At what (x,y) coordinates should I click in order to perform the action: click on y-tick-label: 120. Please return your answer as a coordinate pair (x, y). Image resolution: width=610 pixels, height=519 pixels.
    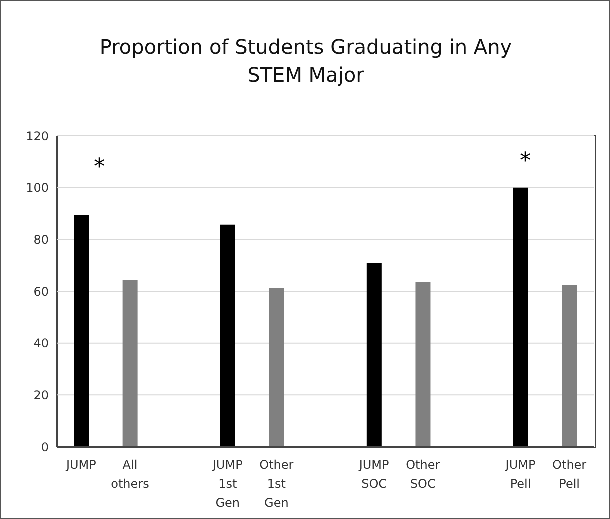
    Looking at the image, I should click on (37, 136).